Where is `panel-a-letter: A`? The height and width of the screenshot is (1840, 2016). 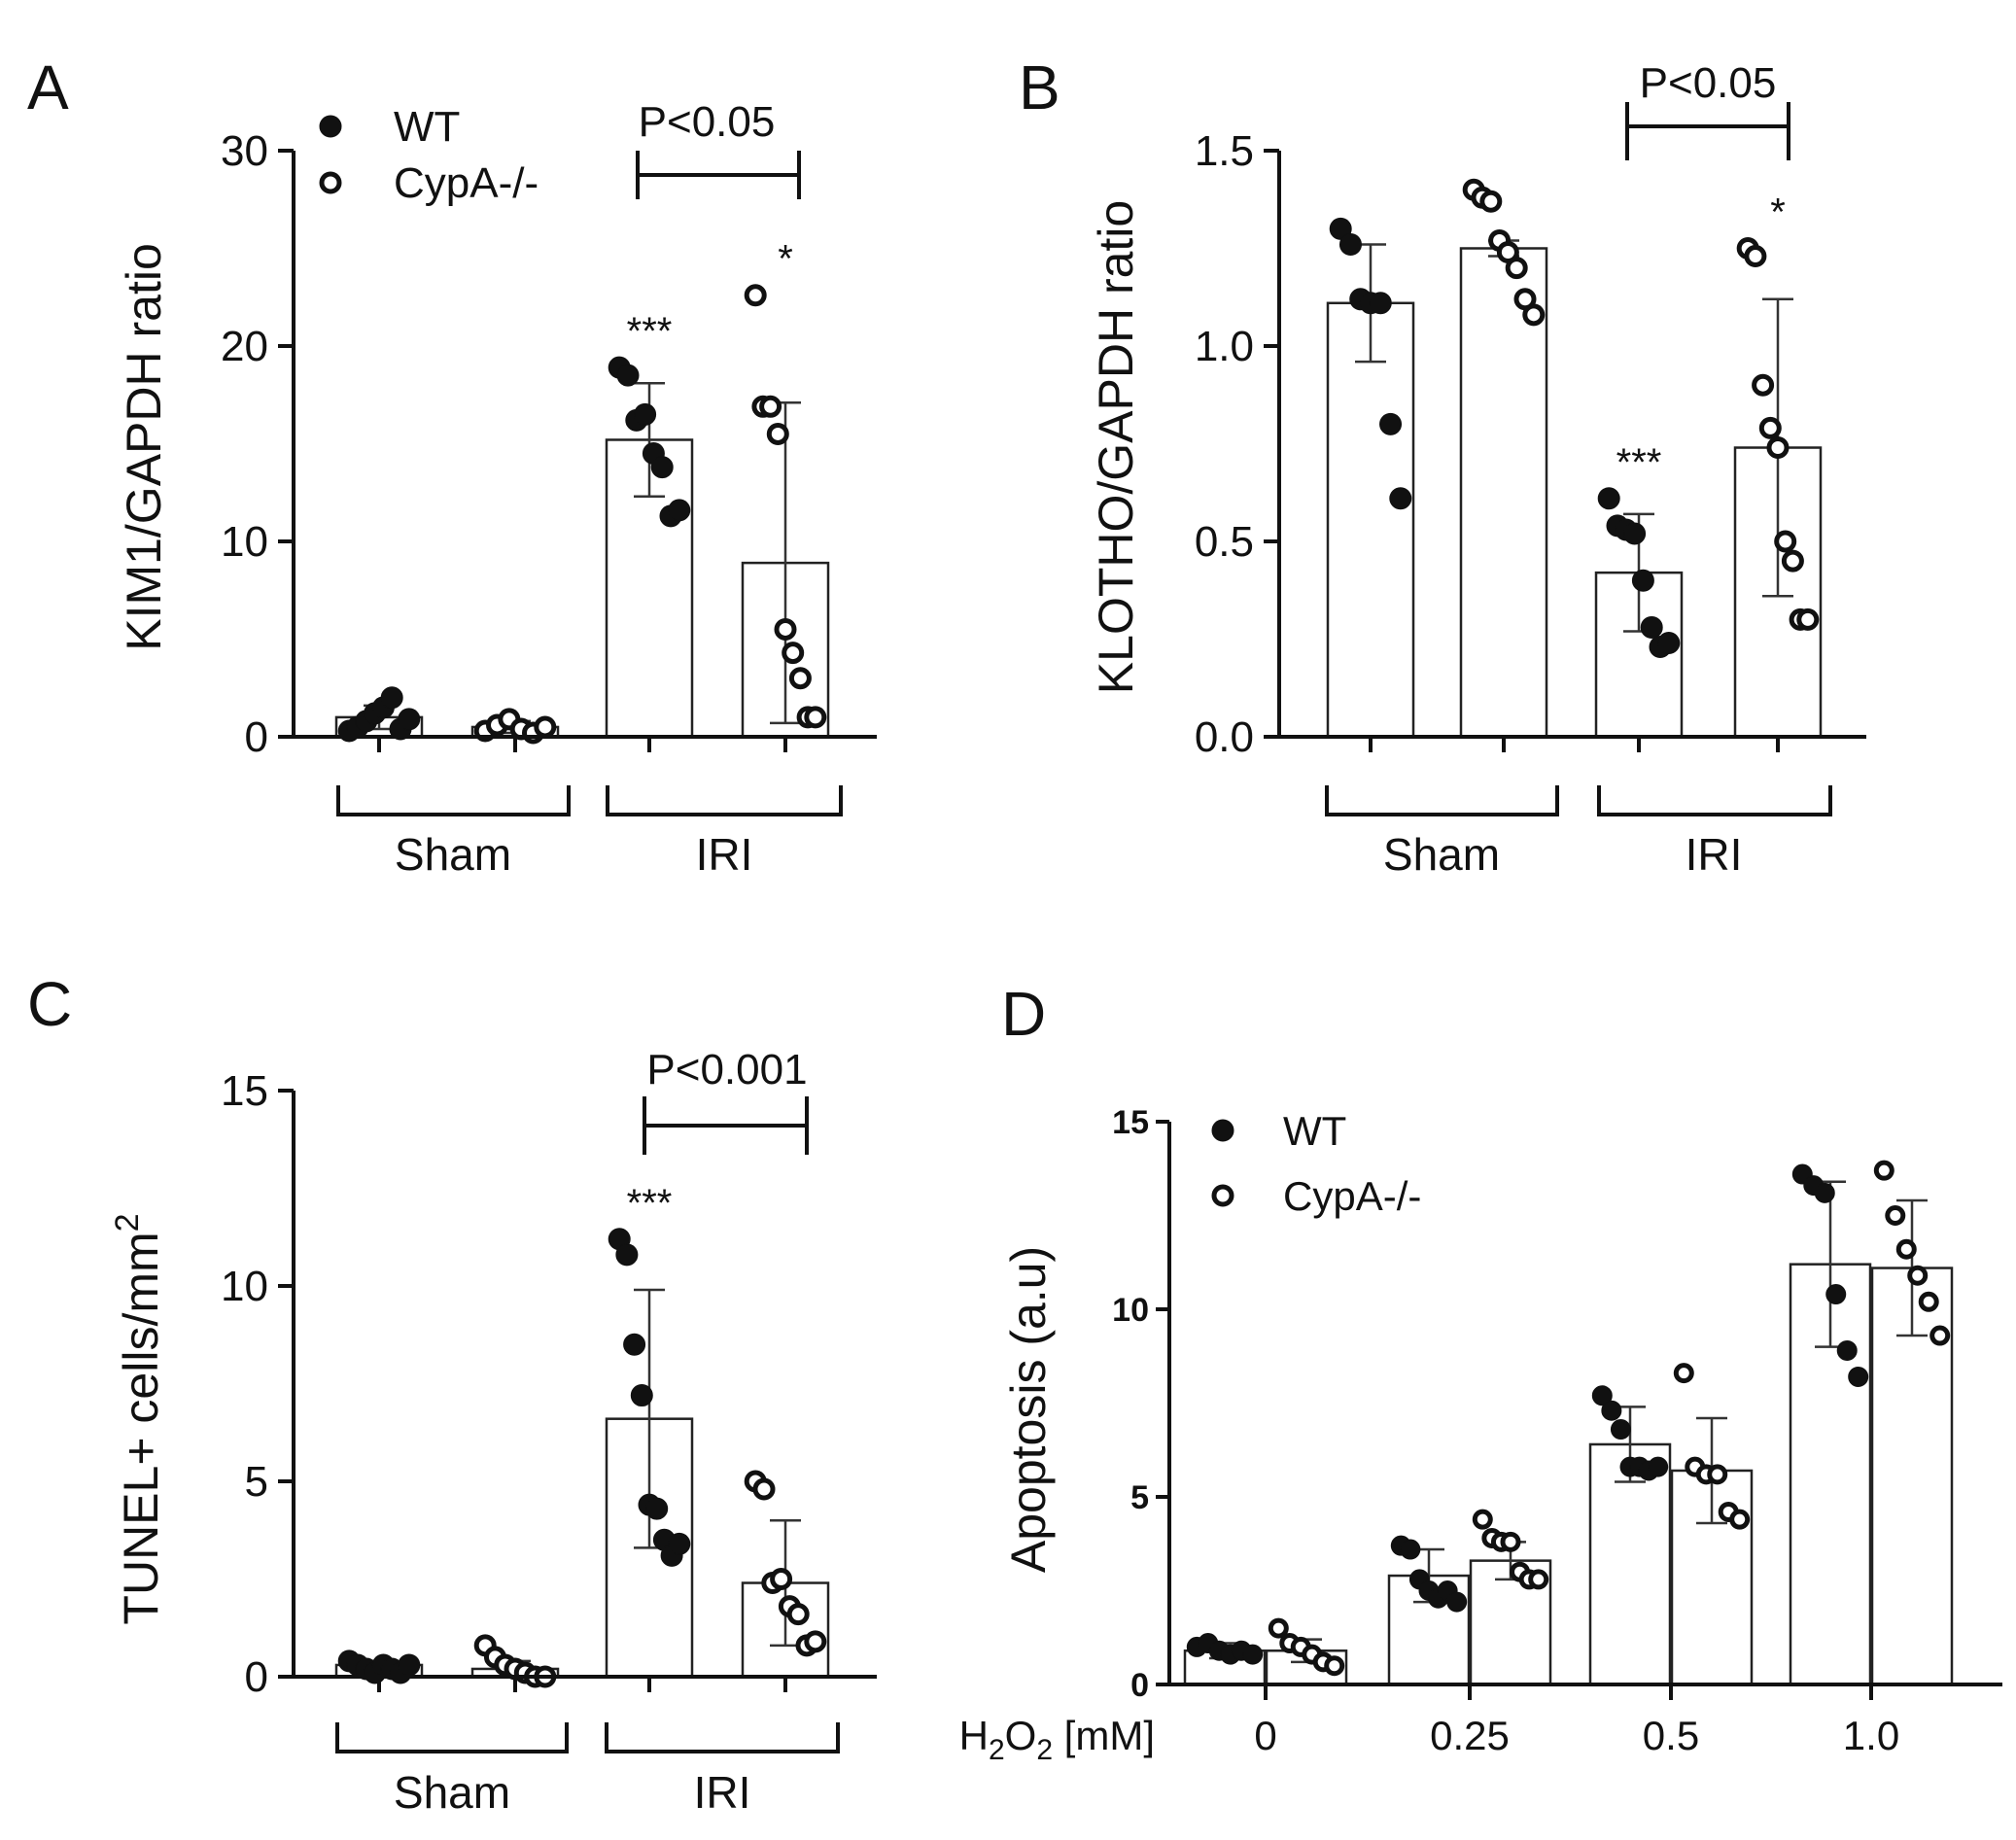
panel-a-letter: A is located at coordinates (48, 87).